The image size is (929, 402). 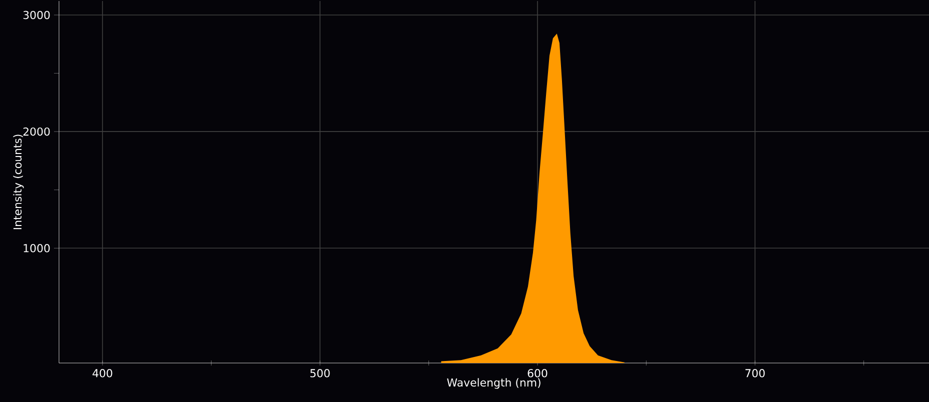 What do you see at coordinates (102, 373) in the screenshot?
I see `x-tick-label: 400` at bounding box center [102, 373].